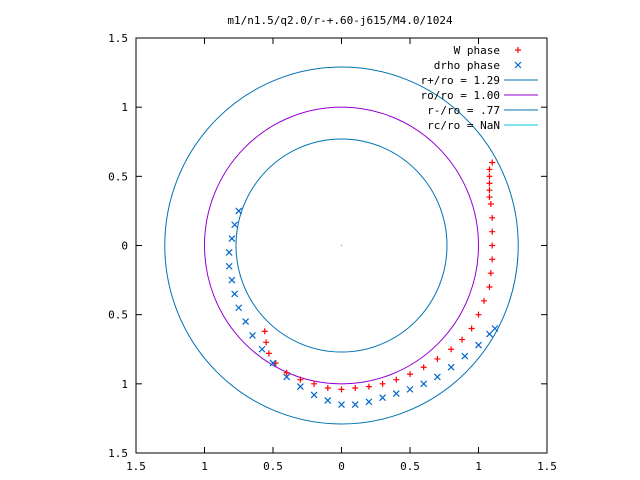 This screenshot has width=640, height=480. Describe the element at coordinates (341, 466) in the screenshot. I see `x-tick-label: 0` at that location.